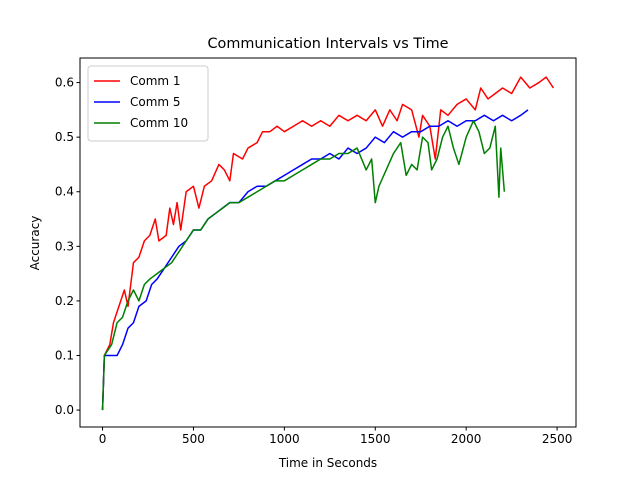 The width and height of the screenshot is (640, 480). What do you see at coordinates (64, 301) in the screenshot?
I see `y-tick-label: 0.2` at bounding box center [64, 301].